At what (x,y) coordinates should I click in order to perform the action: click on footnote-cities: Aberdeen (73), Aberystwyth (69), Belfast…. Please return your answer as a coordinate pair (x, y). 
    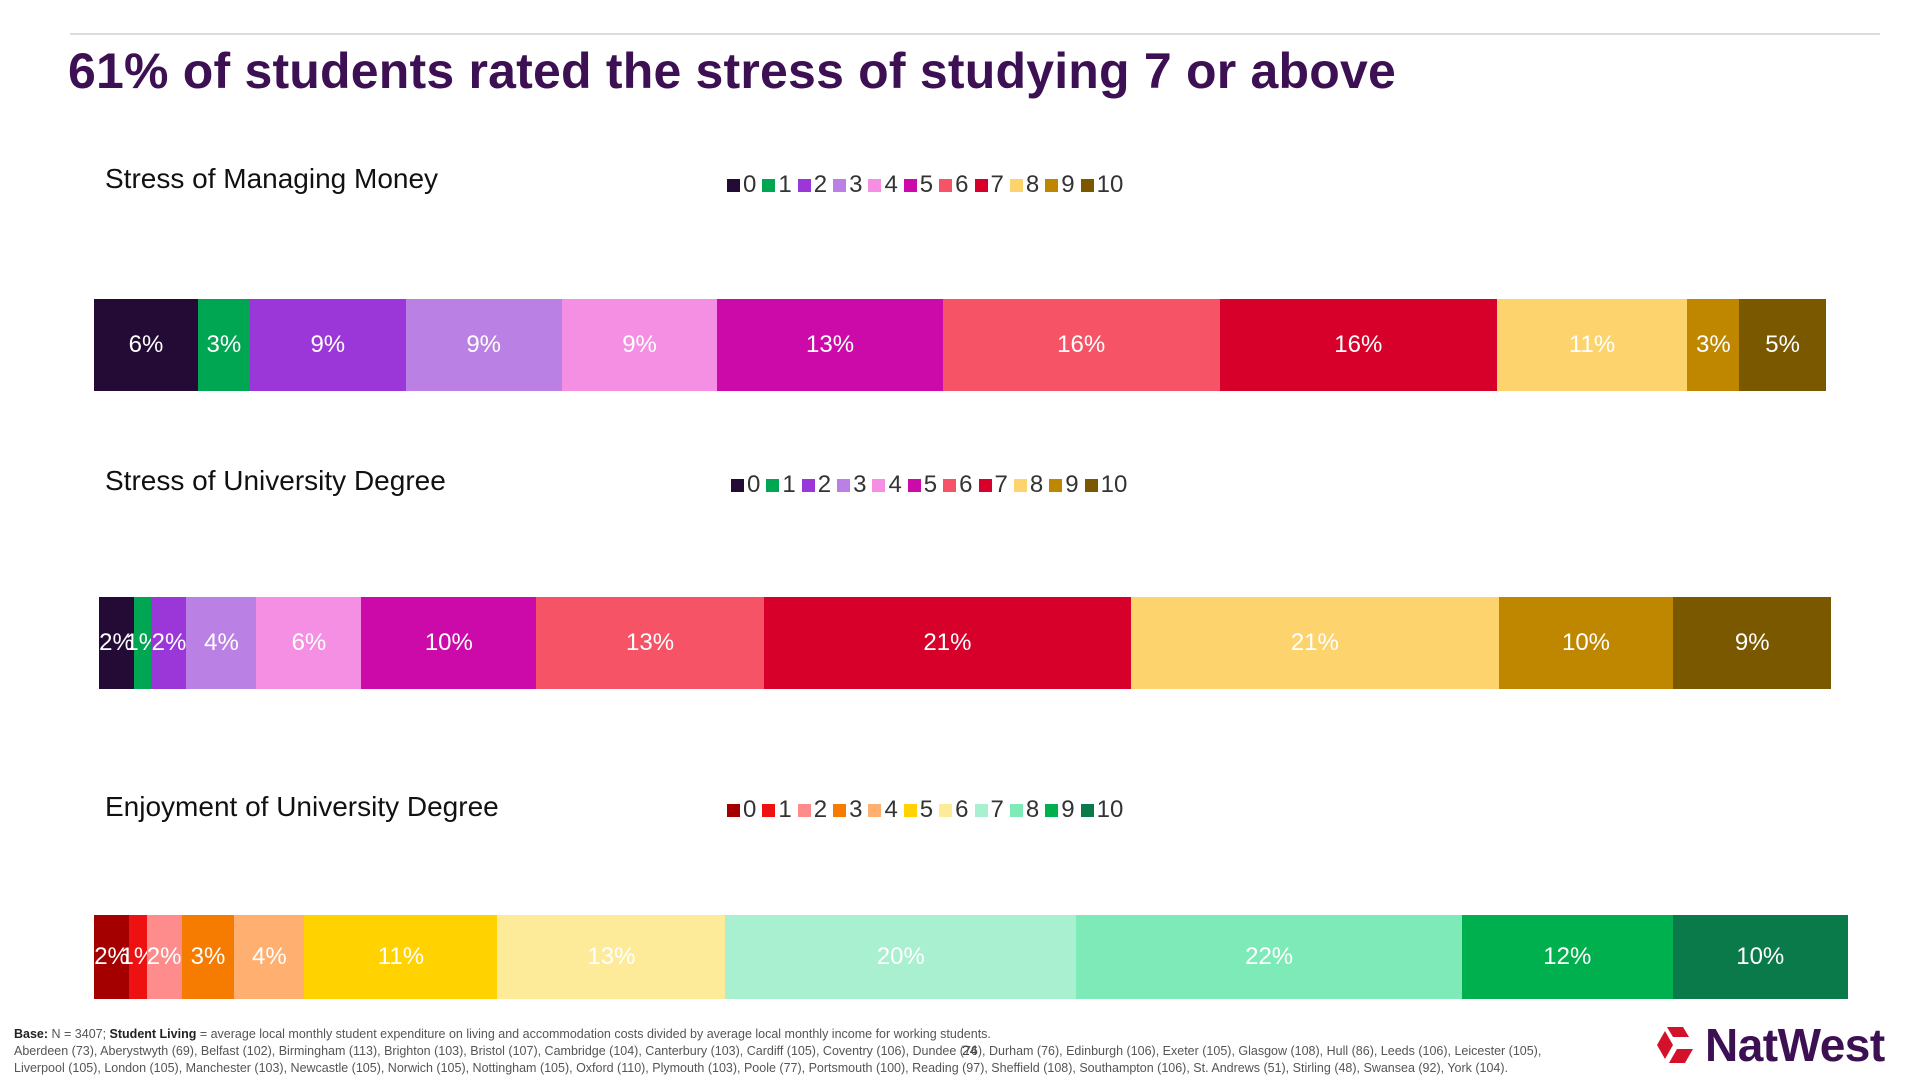
    Looking at the image, I should click on (778, 1059).